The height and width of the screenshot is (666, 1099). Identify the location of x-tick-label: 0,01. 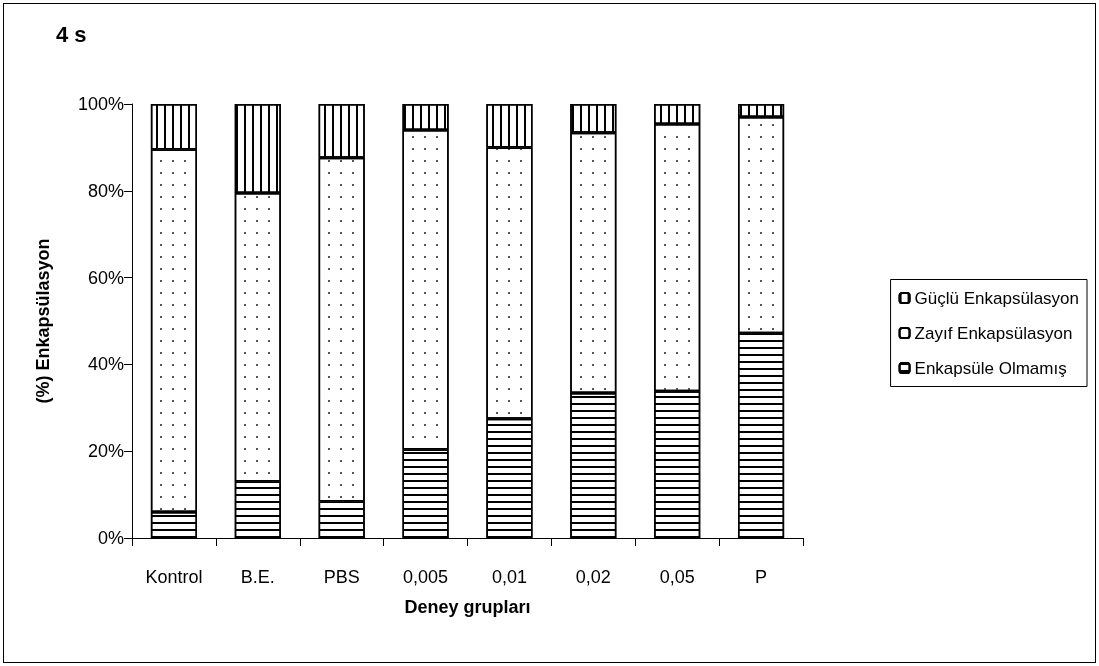
(509, 577).